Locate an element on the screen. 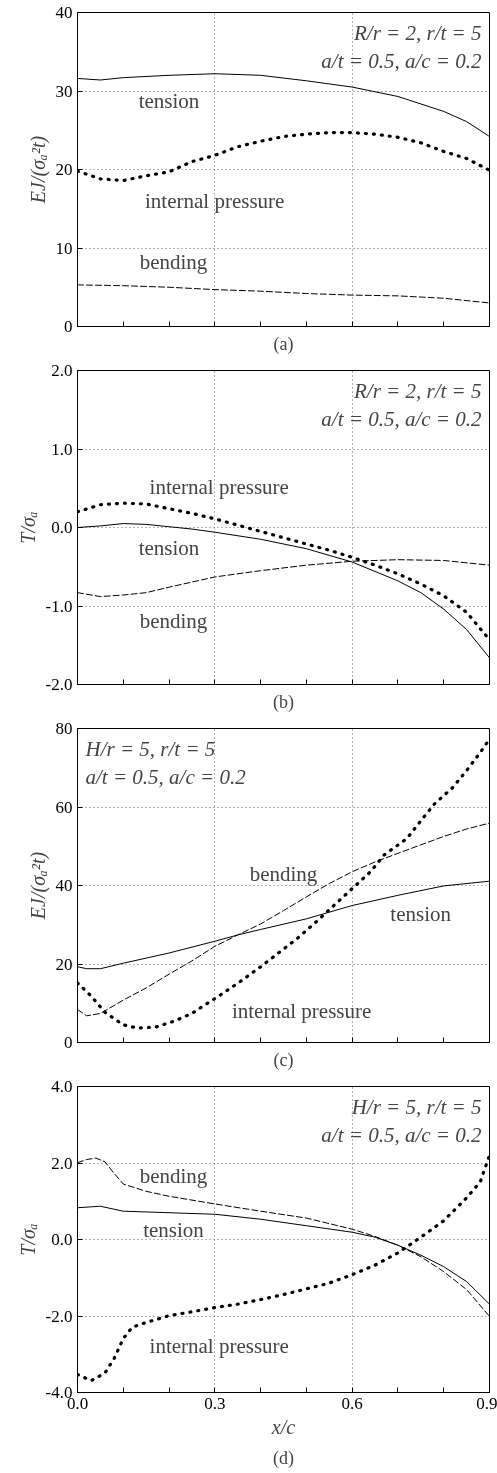  text: (c) is located at coordinates (283, 1060).